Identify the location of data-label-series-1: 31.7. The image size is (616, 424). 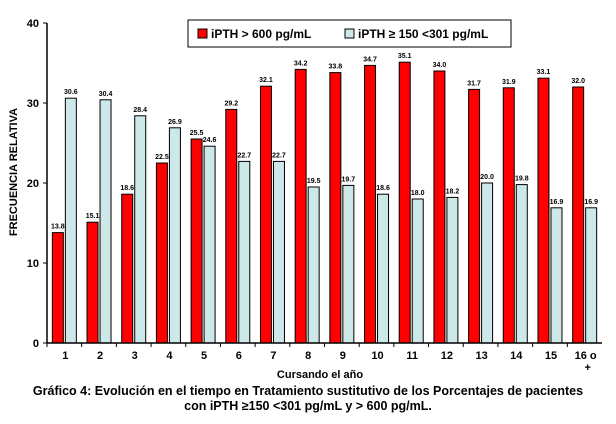
(474, 83).